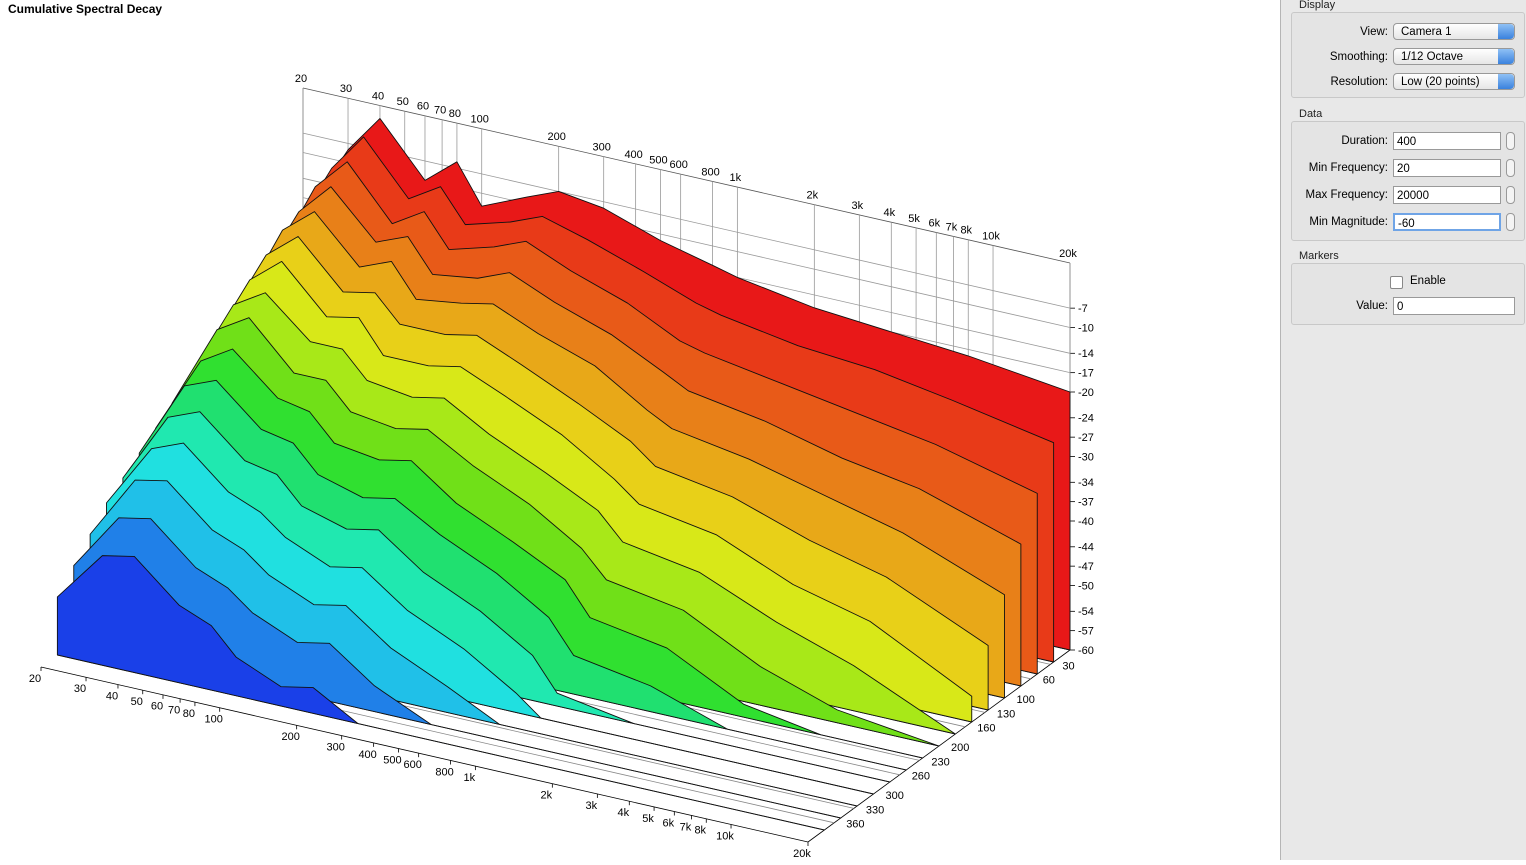 This screenshot has height=865, width=1526. Describe the element at coordinates (35, 679) in the screenshot. I see `x-tick-label-front: 20` at that location.